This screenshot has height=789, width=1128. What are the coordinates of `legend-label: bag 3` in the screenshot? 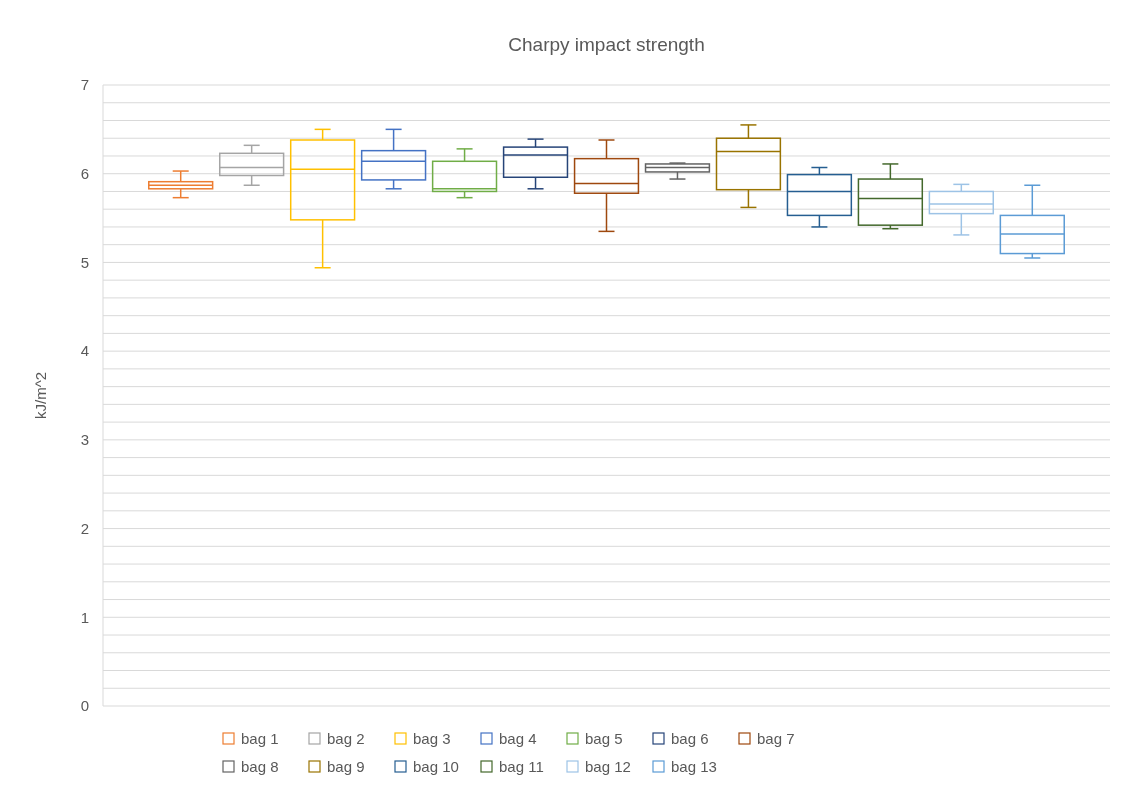 It's located at (432, 738).